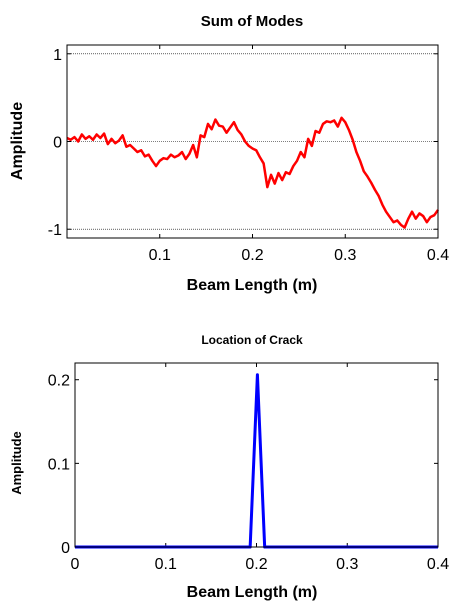  Describe the element at coordinates (57, 55) in the screenshot. I see `y-tick-label: 1` at that location.